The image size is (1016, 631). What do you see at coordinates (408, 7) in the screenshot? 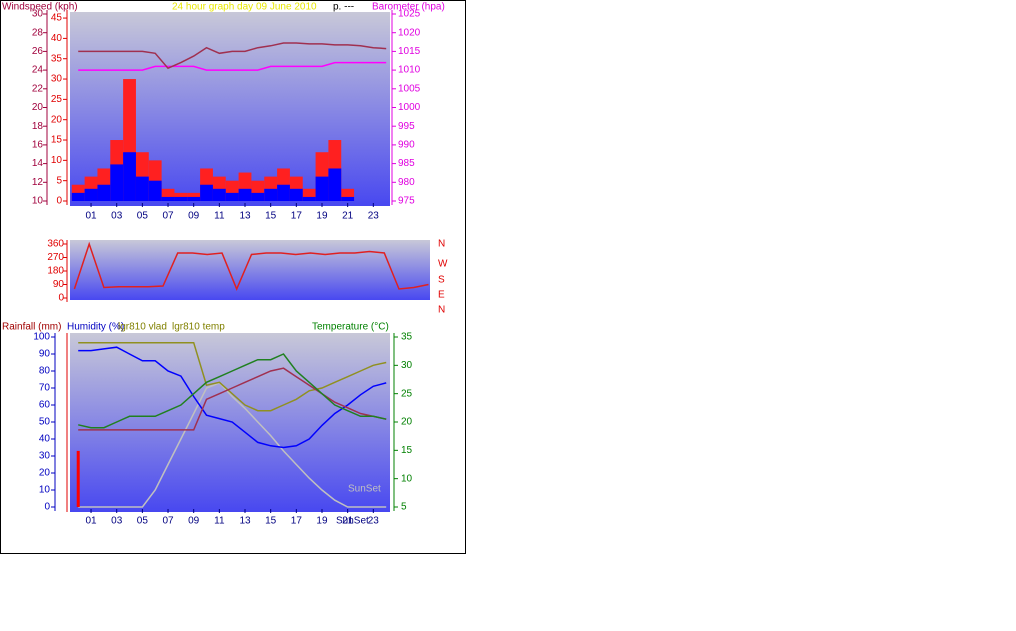
I see `axis-title: Barometer (hpa)` at bounding box center [408, 7].